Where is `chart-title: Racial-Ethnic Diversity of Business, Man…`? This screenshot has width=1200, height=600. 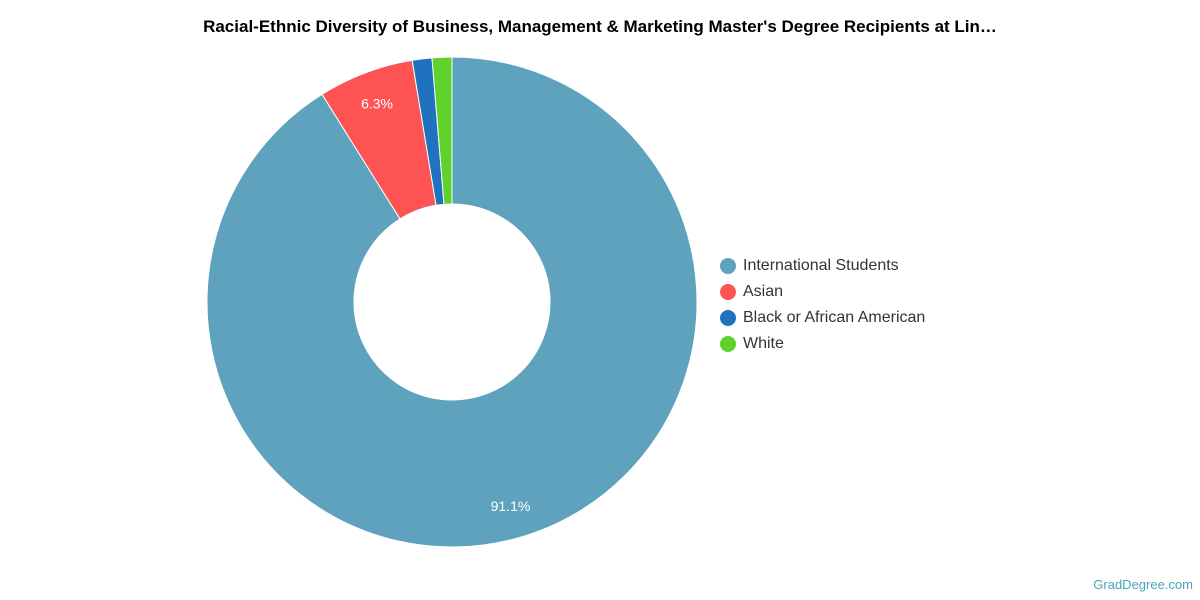 chart-title: Racial-Ethnic Diversity of Business, Man… is located at coordinates (600, 26).